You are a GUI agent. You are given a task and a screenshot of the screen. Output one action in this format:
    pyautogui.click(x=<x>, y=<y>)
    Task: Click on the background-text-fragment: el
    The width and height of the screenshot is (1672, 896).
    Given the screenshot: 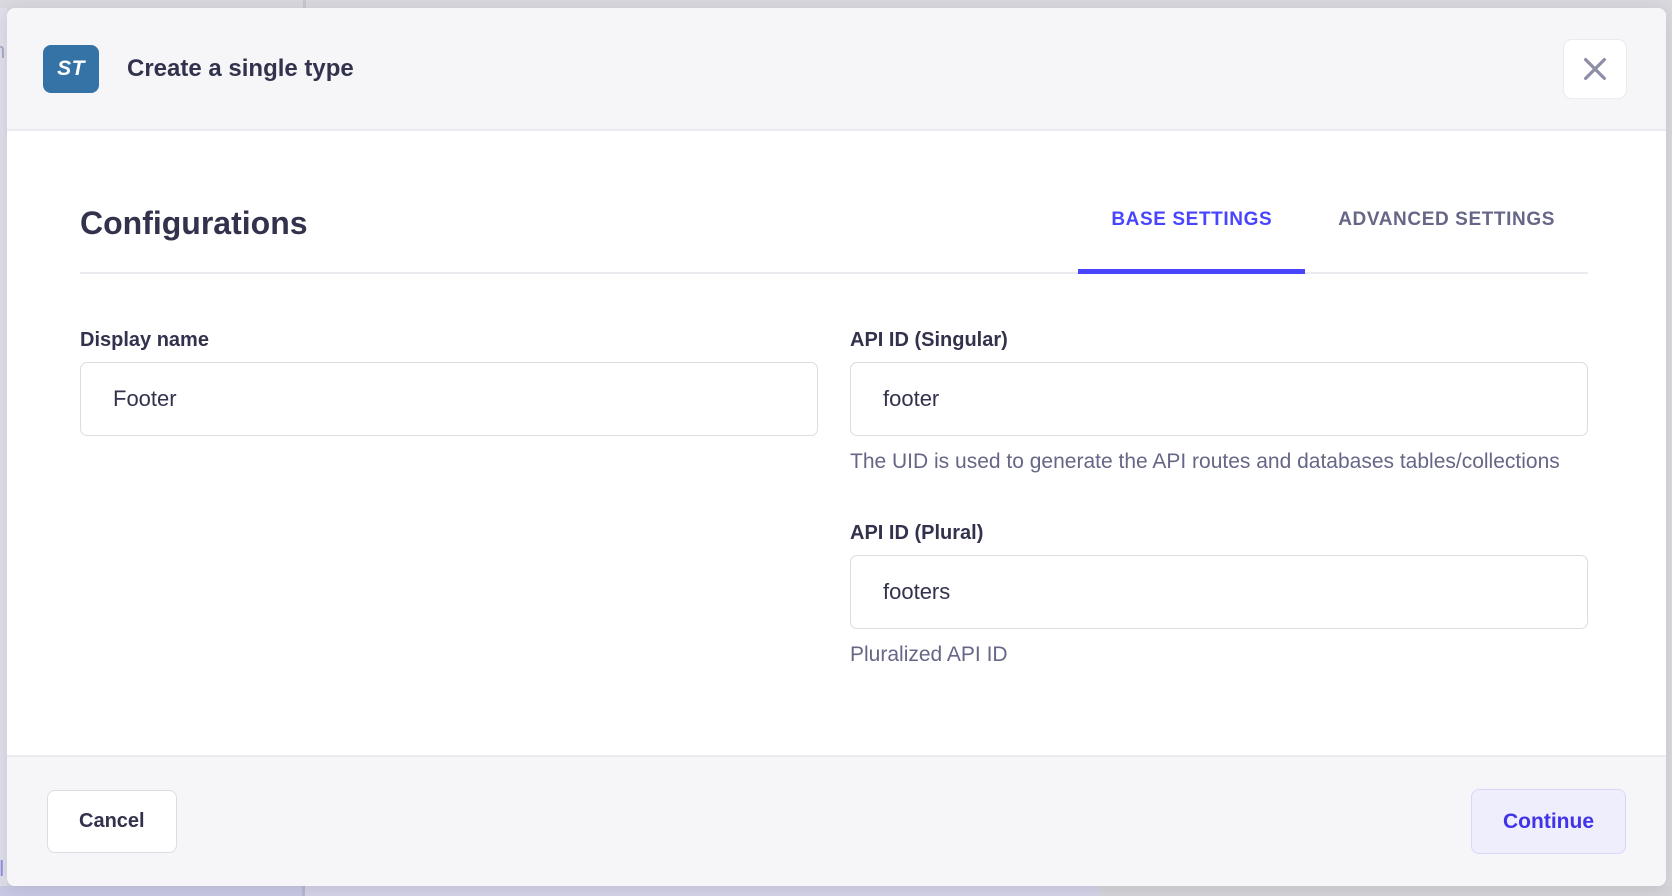 What is the action you would take?
    pyautogui.click(x=2, y=868)
    